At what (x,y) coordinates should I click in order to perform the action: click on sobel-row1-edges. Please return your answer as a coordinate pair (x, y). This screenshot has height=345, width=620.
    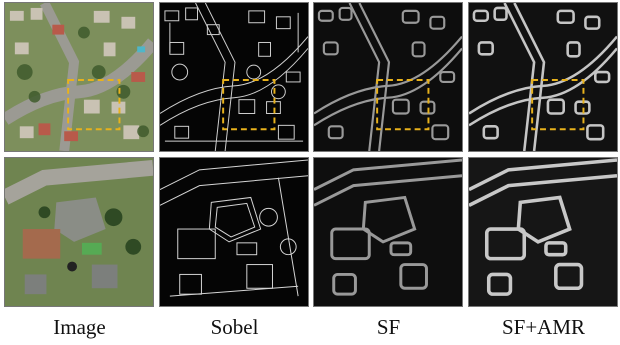
    Looking at the image, I should click on (234, 77).